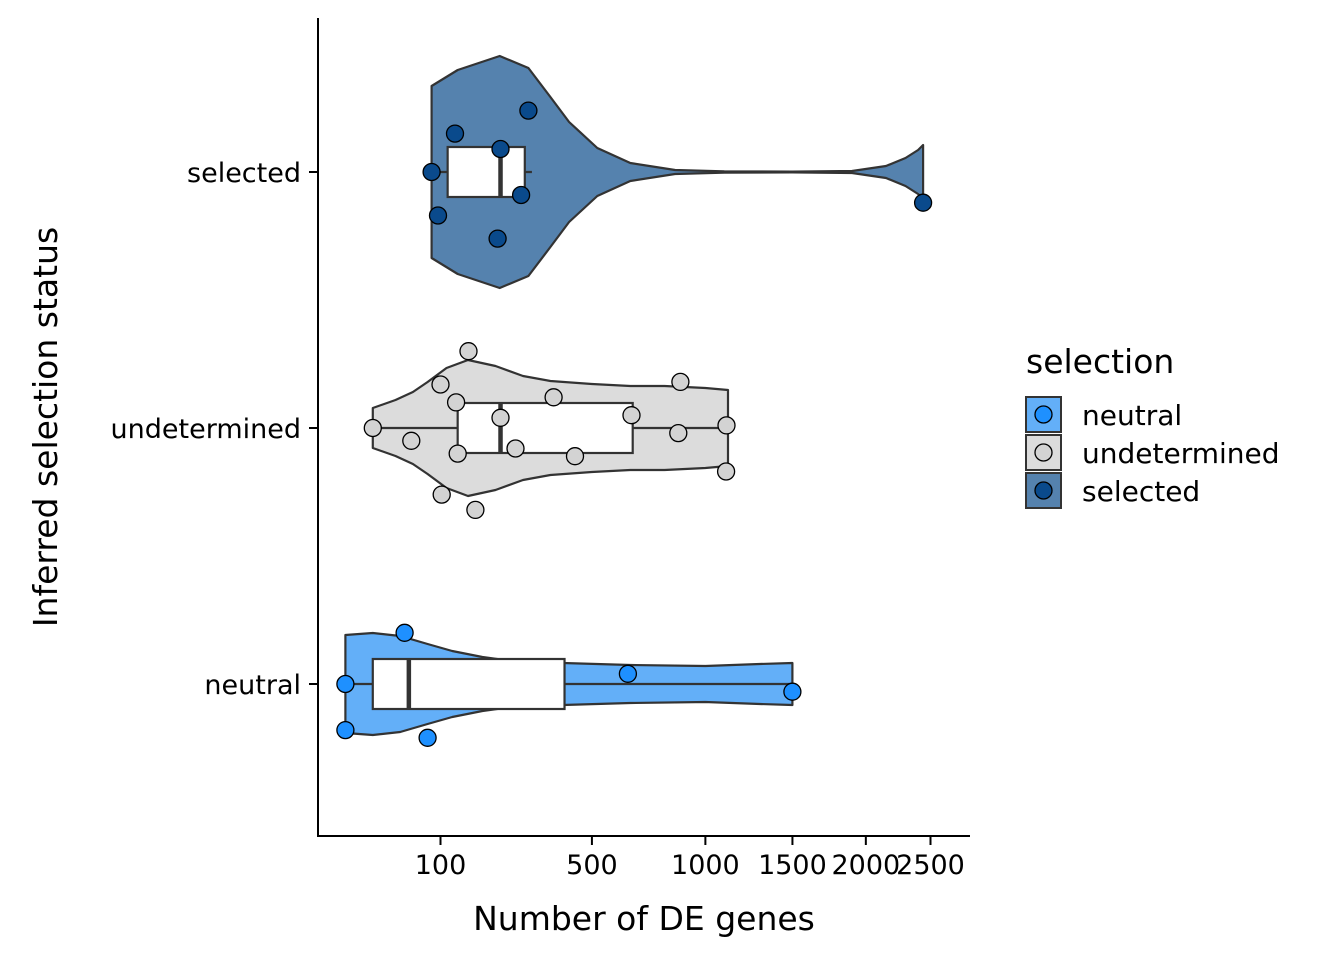 The height and width of the screenshot is (960, 1344). I want to click on box-neutral, so click(468, 684).